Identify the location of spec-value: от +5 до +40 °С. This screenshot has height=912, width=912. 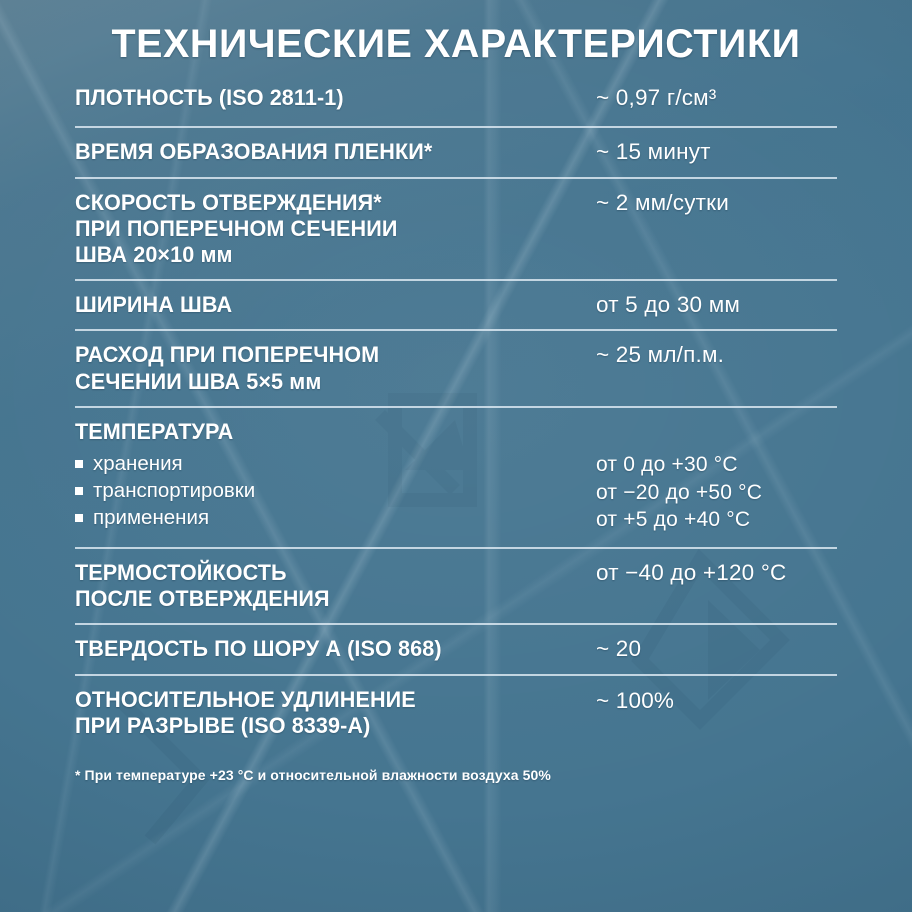
(673, 520).